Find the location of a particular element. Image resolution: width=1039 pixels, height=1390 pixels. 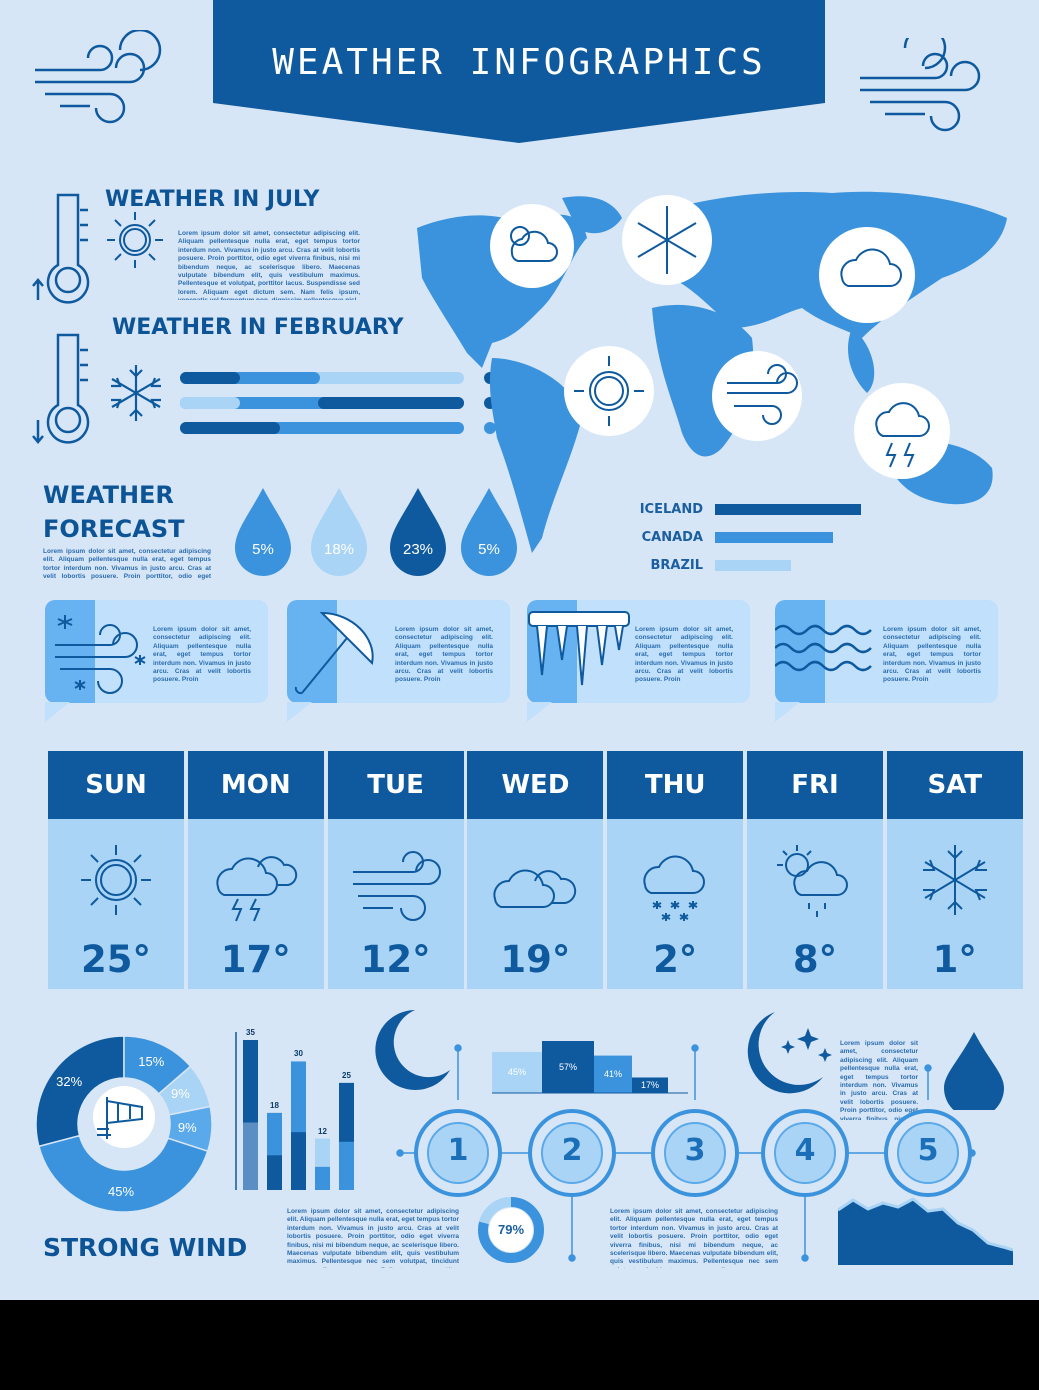

wind-icon-right is located at coordinates (920, 85).